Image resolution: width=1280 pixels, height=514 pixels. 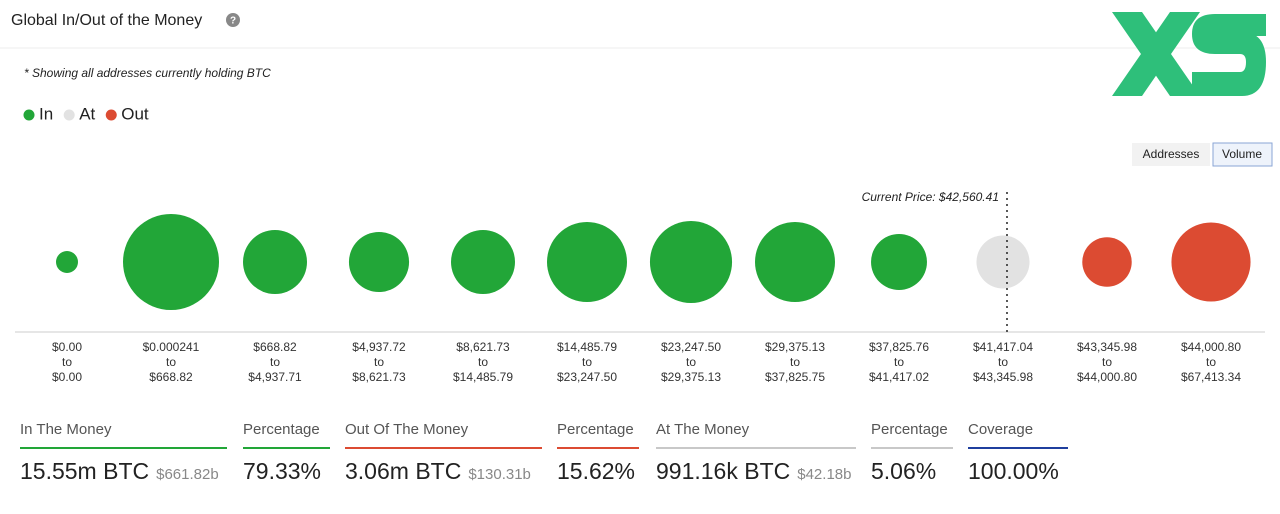 I want to click on legend-label: In, so click(x=46, y=113).